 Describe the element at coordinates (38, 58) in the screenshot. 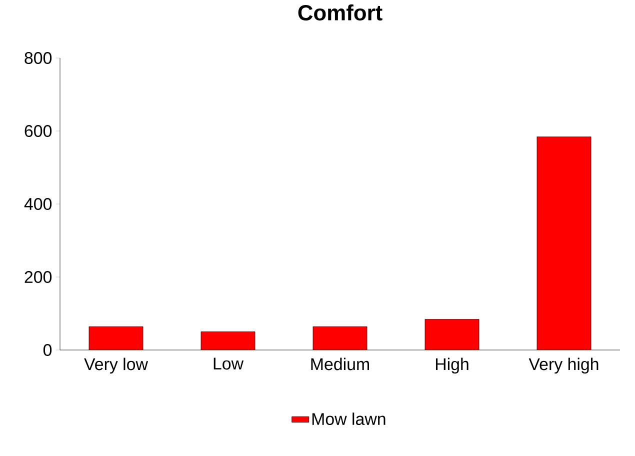

I see `y-tick-label: 800` at that location.